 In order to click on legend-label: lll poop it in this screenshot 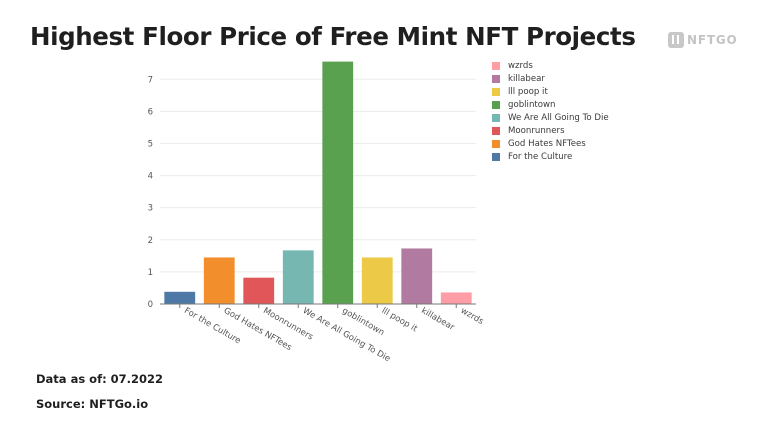, I will do `click(528, 92)`.